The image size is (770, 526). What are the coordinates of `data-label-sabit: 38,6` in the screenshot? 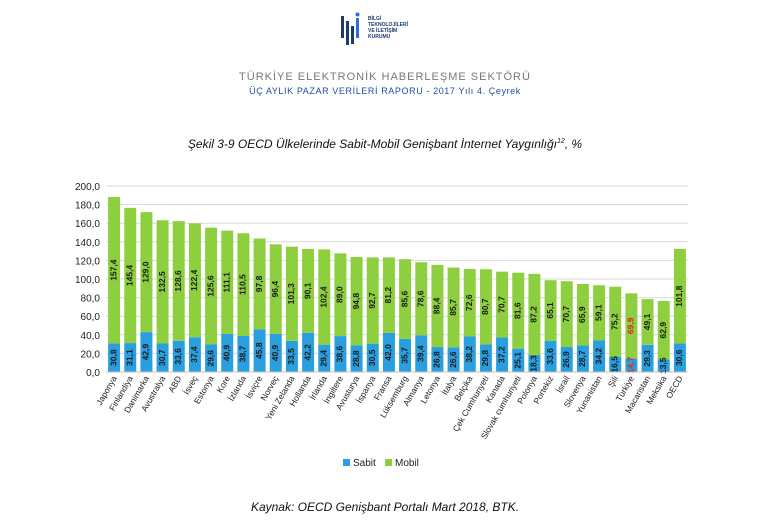 It's located at (340, 354).